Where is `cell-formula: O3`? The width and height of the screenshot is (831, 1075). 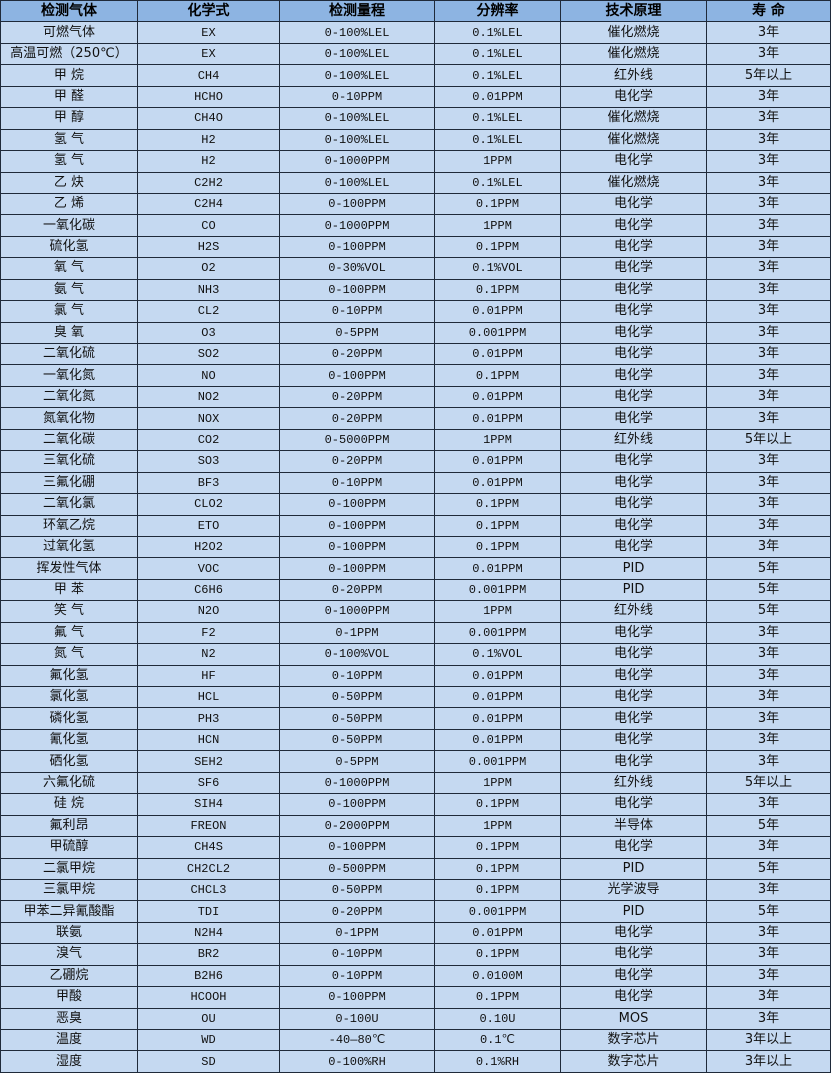
cell-formula: O3 is located at coordinates (208, 333).